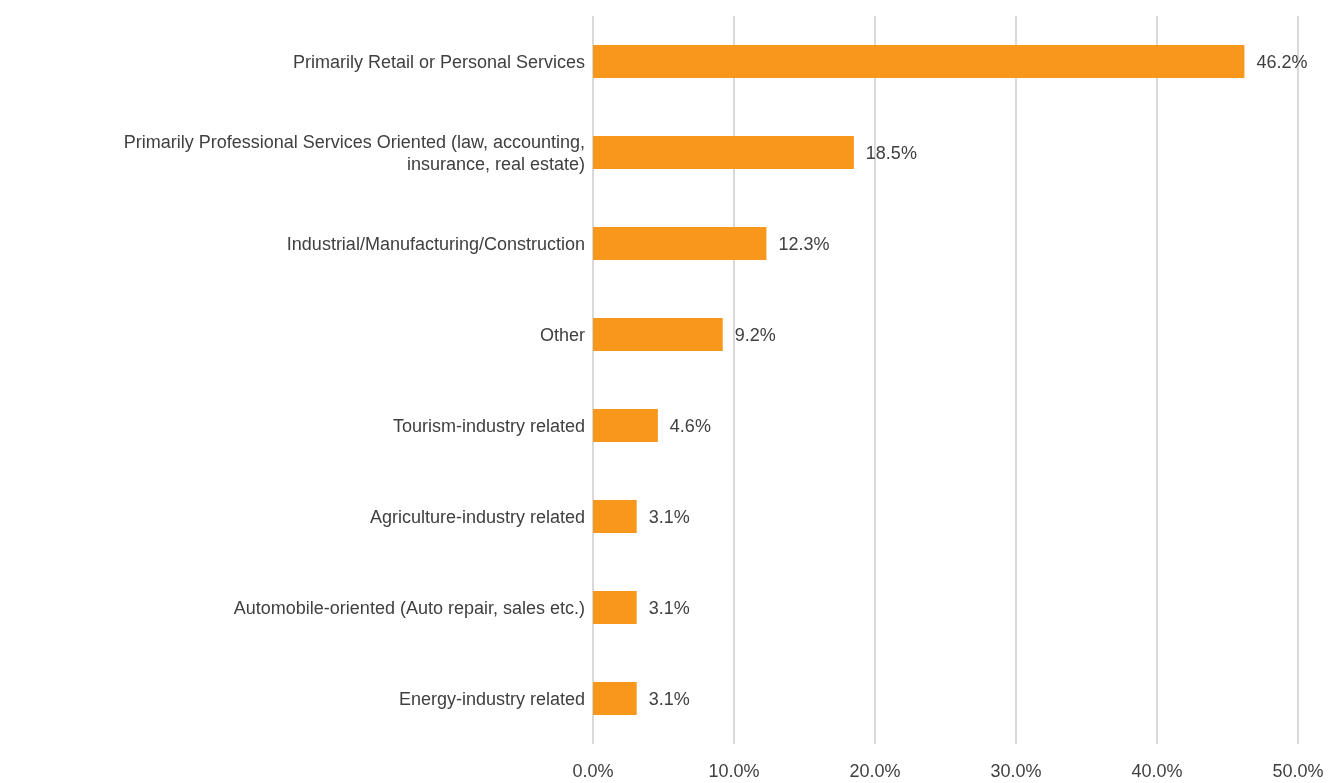 The width and height of the screenshot is (1343, 783). Describe the element at coordinates (755, 334) in the screenshot. I see `data-label: 9.2%` at that location.